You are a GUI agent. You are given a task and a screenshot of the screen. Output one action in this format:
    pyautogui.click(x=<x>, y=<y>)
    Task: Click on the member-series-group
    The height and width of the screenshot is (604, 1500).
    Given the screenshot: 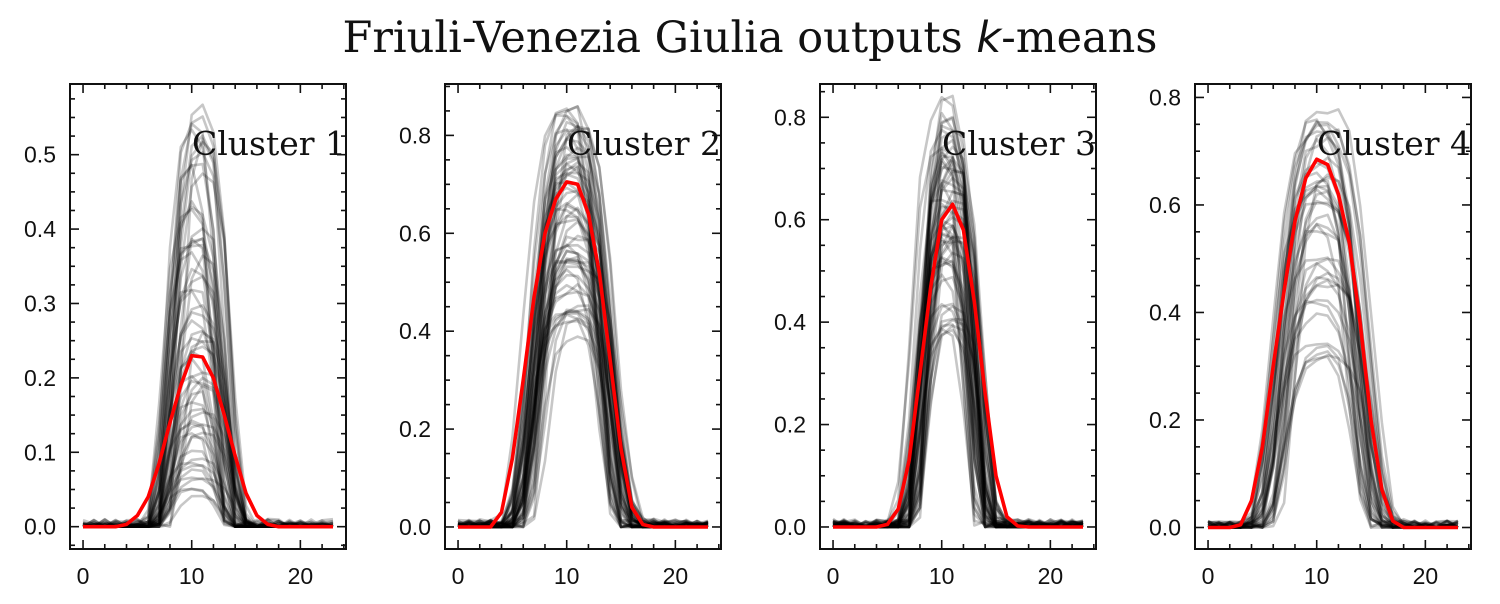 What is the action you would take?
    pyautogui.click(x=583, y=317)
    